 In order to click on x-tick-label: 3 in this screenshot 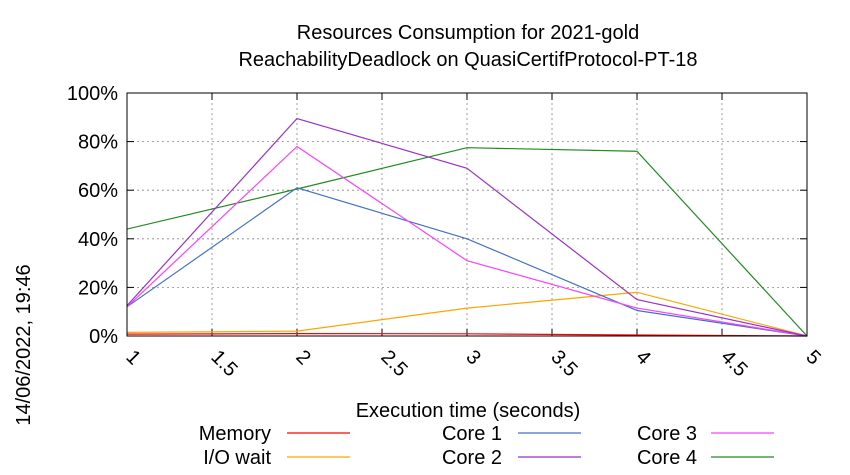, I will do `click(472, 357)`.